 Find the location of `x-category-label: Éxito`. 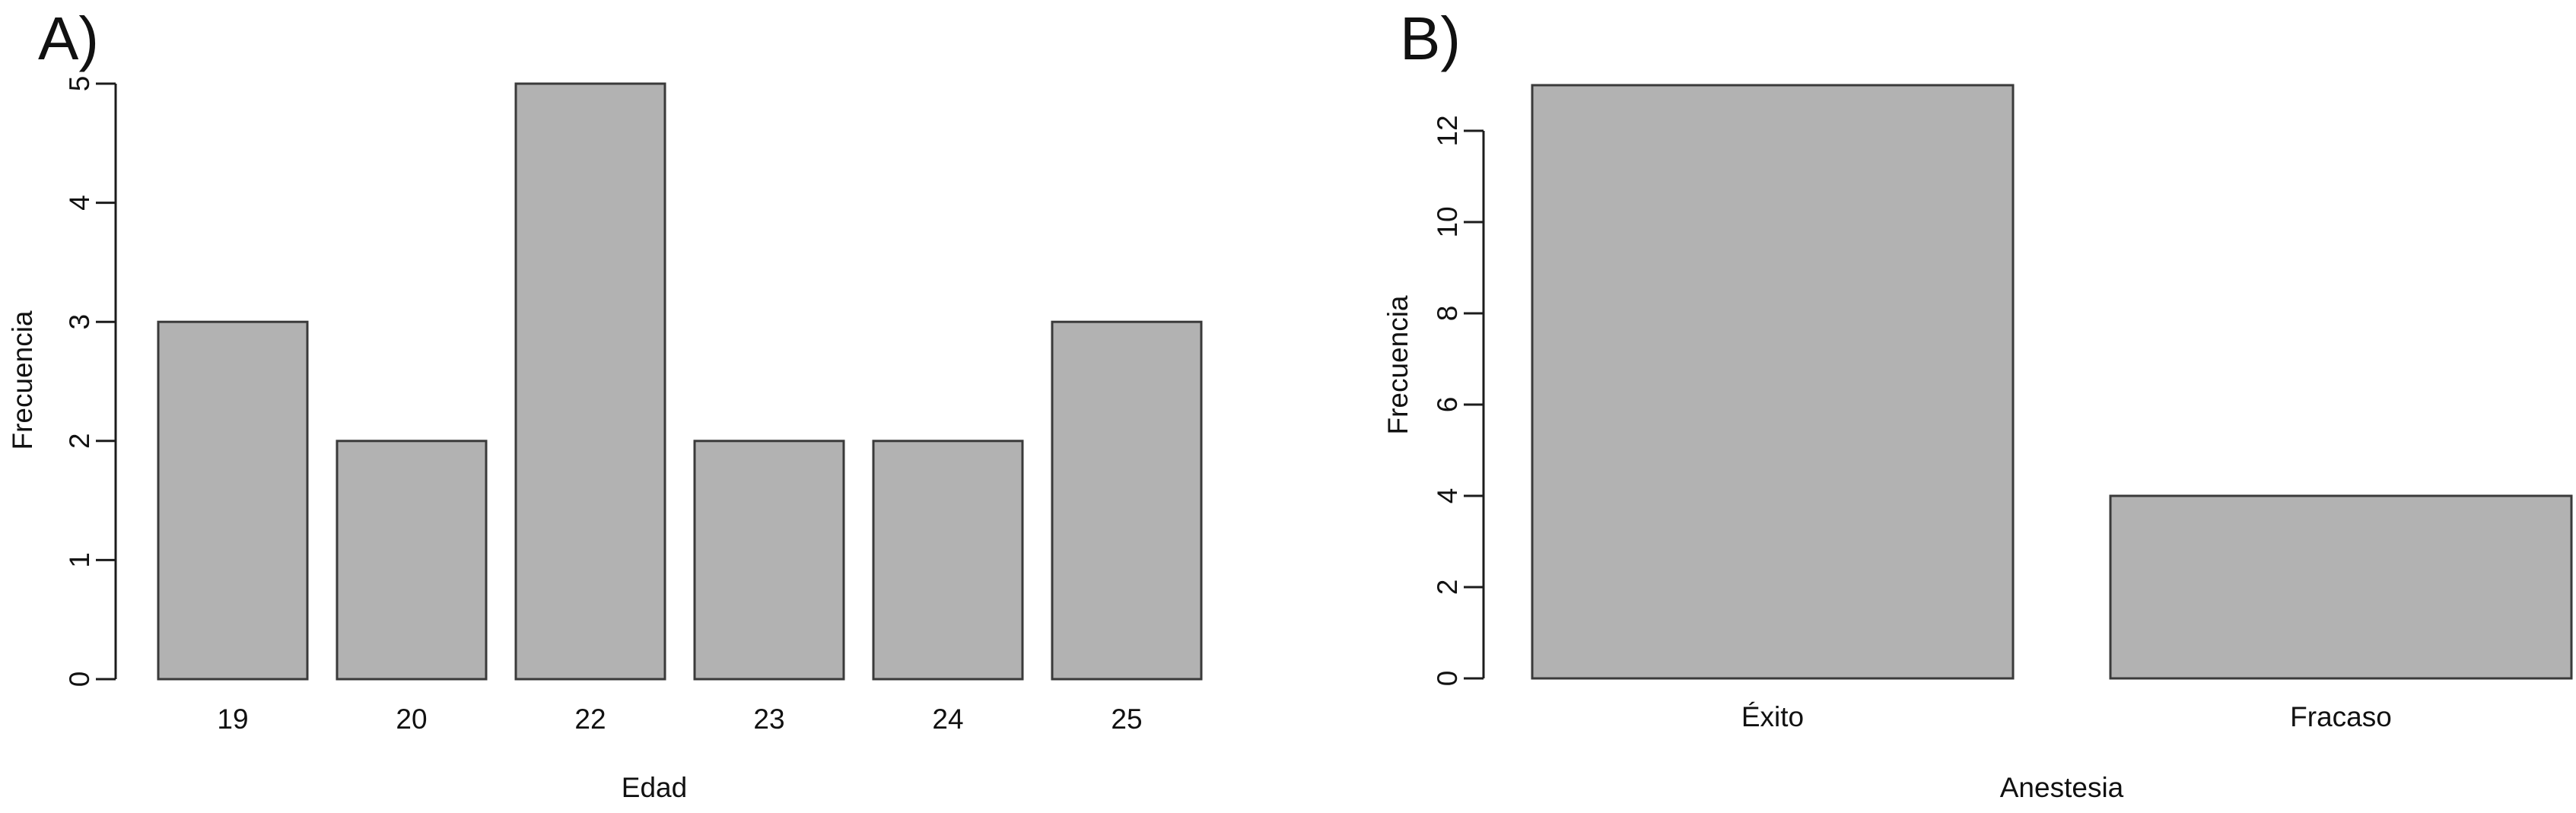

x-category-label: Éxito is located at coordinates (1772, 716).